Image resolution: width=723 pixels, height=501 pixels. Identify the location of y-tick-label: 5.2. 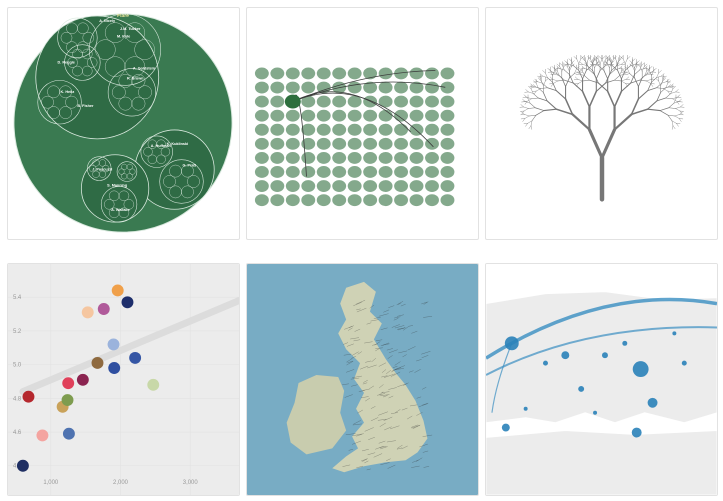
(17, 332).